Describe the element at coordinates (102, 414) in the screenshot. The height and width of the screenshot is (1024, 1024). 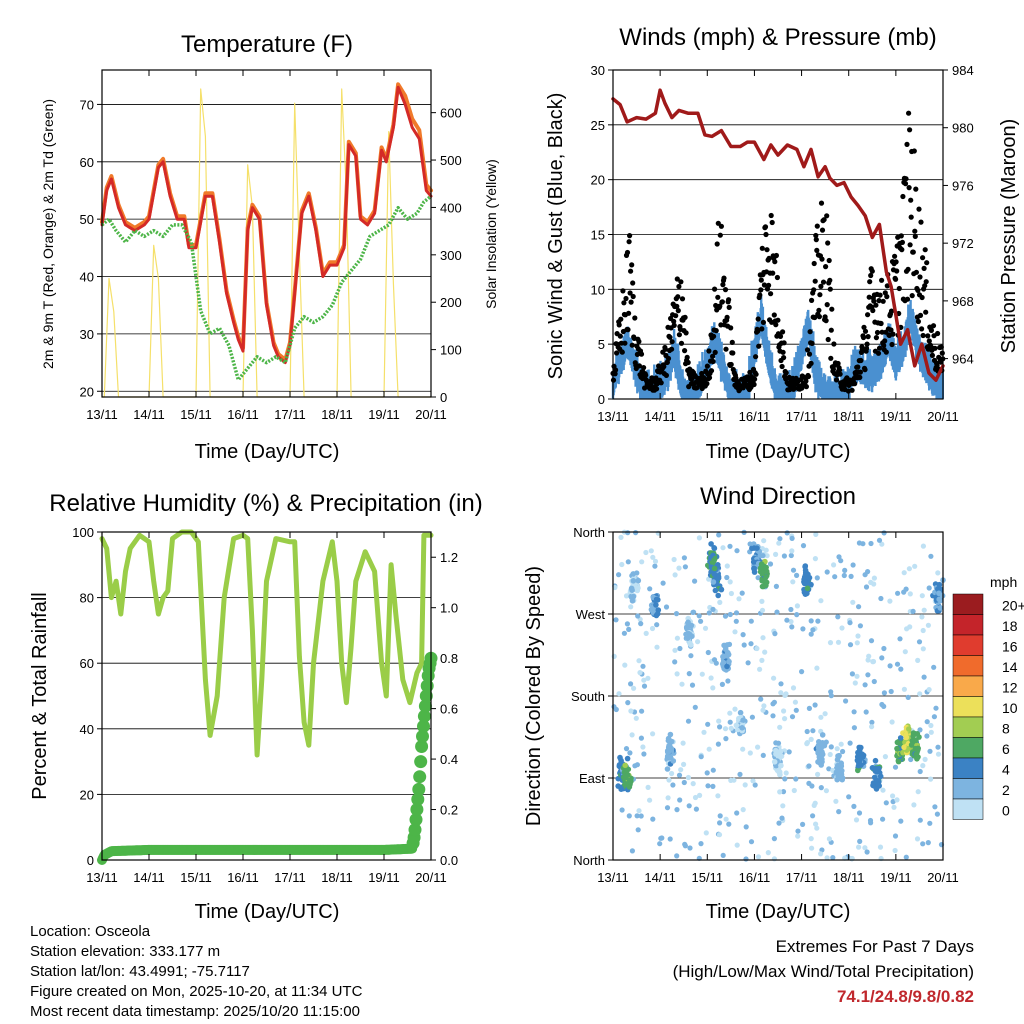
I see `temp-xtick-label: 13/11` at that location.